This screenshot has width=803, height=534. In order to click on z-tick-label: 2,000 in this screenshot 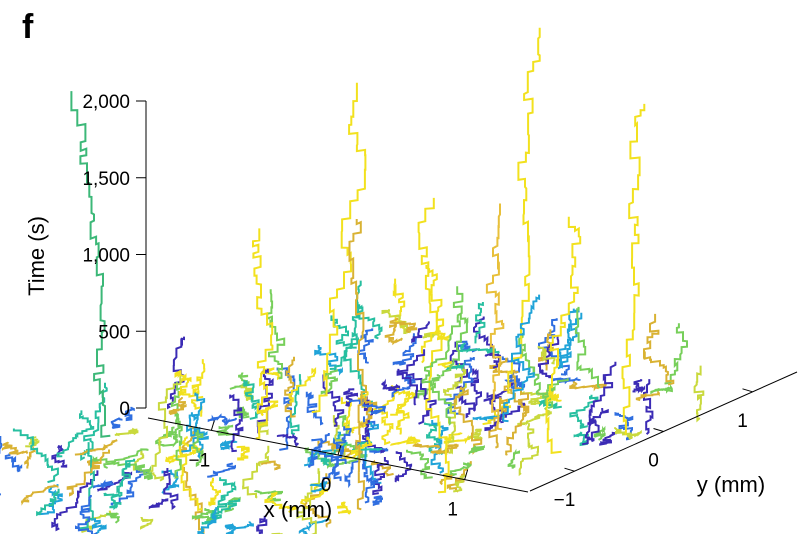, I will do `click(106, 102)`.